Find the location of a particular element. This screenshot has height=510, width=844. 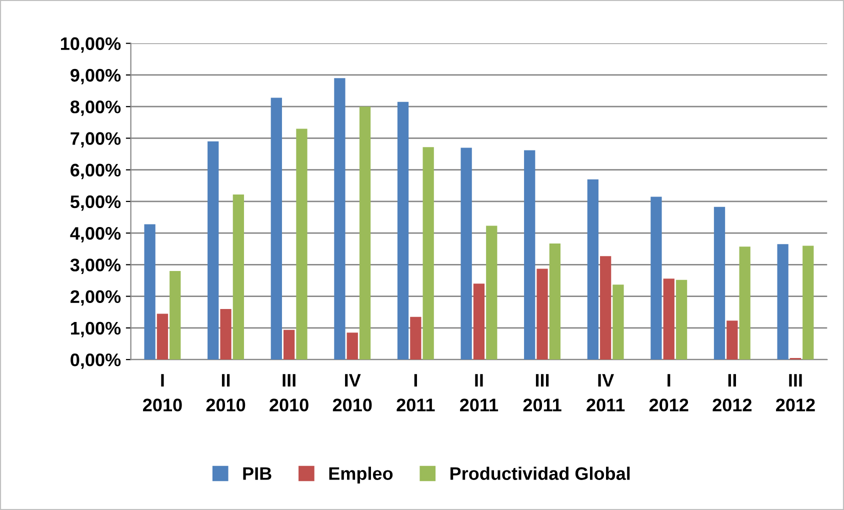

x-tick-label: I 2010 is located at coordinates (162, 393).